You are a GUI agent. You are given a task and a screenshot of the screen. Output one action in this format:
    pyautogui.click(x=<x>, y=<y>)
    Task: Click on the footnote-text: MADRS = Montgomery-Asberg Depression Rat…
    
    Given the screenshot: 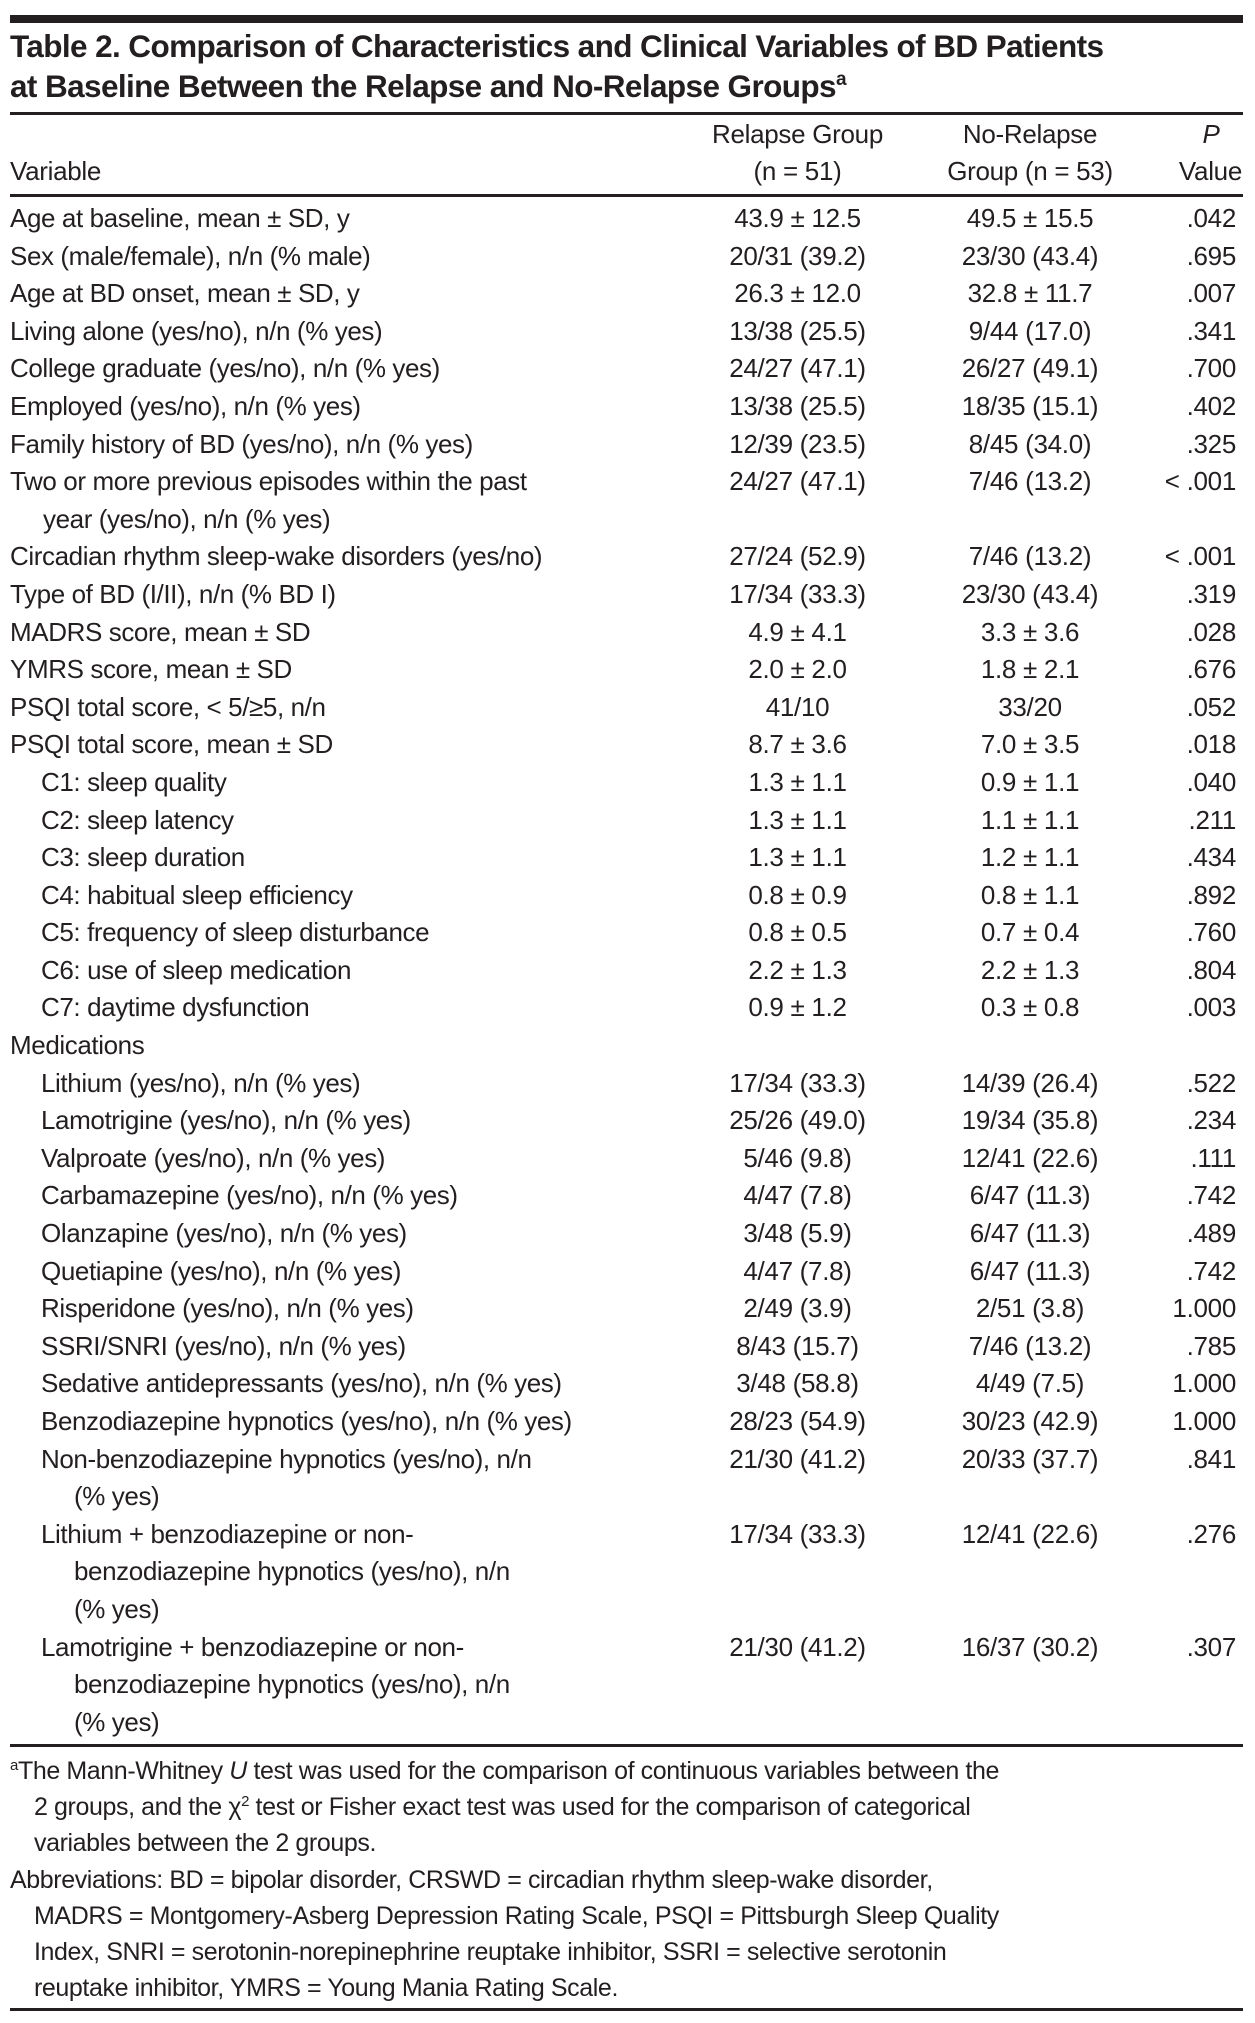 What is the action you would take?
    pyautogui.click(x=516, y=1915)
    